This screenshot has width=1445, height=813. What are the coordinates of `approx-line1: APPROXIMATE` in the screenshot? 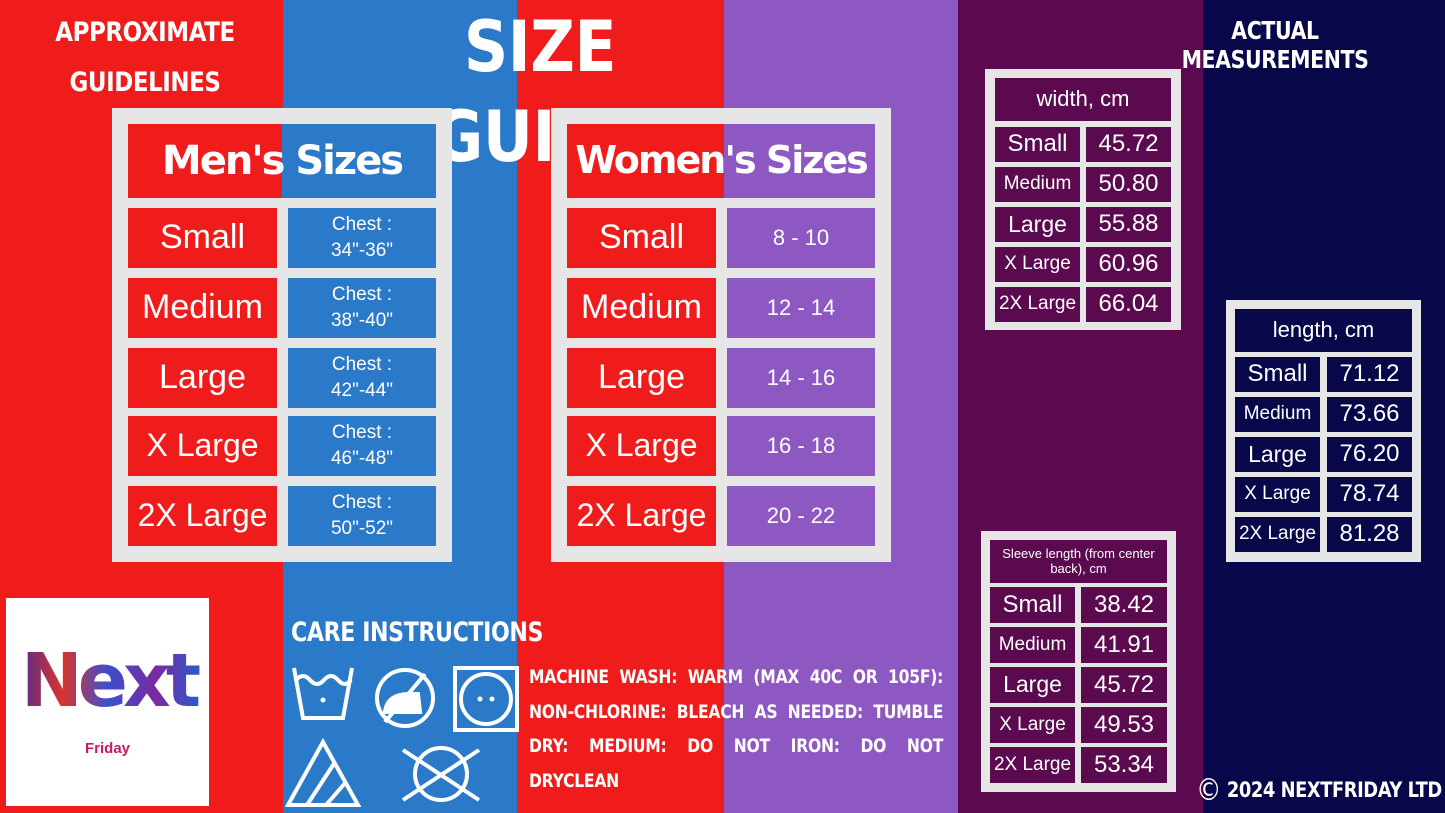 It's located at (145, 32).